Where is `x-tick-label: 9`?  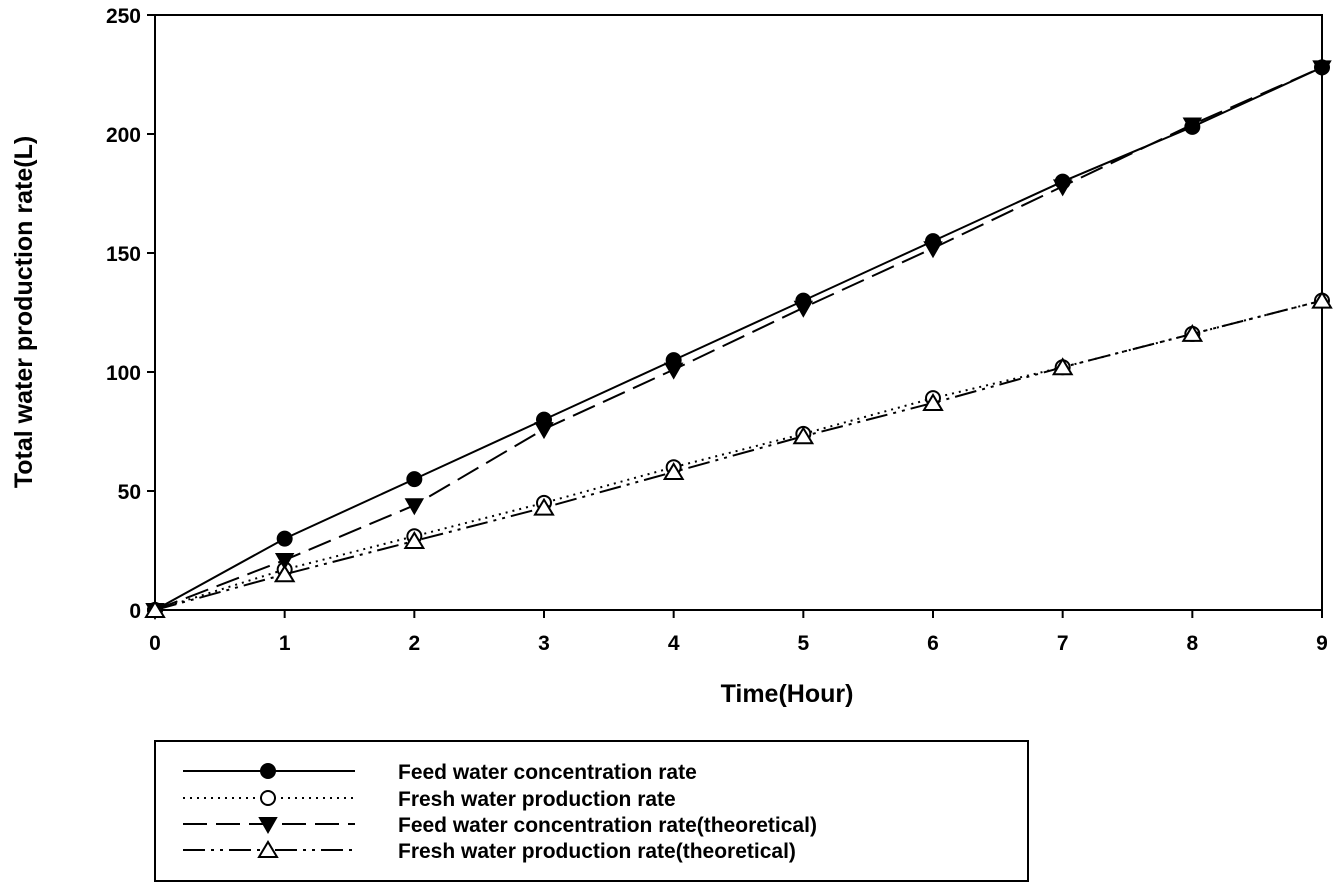 x-tick-label: 9 is located at coordinates (1322, 643).